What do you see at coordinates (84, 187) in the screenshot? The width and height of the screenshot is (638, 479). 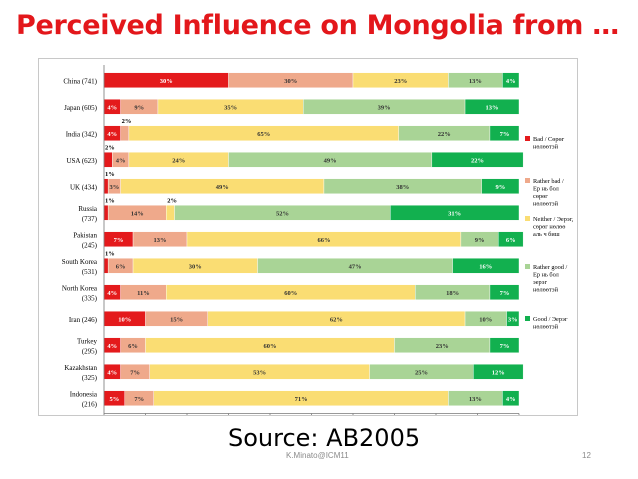 I see `category-label: UK (434)` at bounding box center [84, 187].